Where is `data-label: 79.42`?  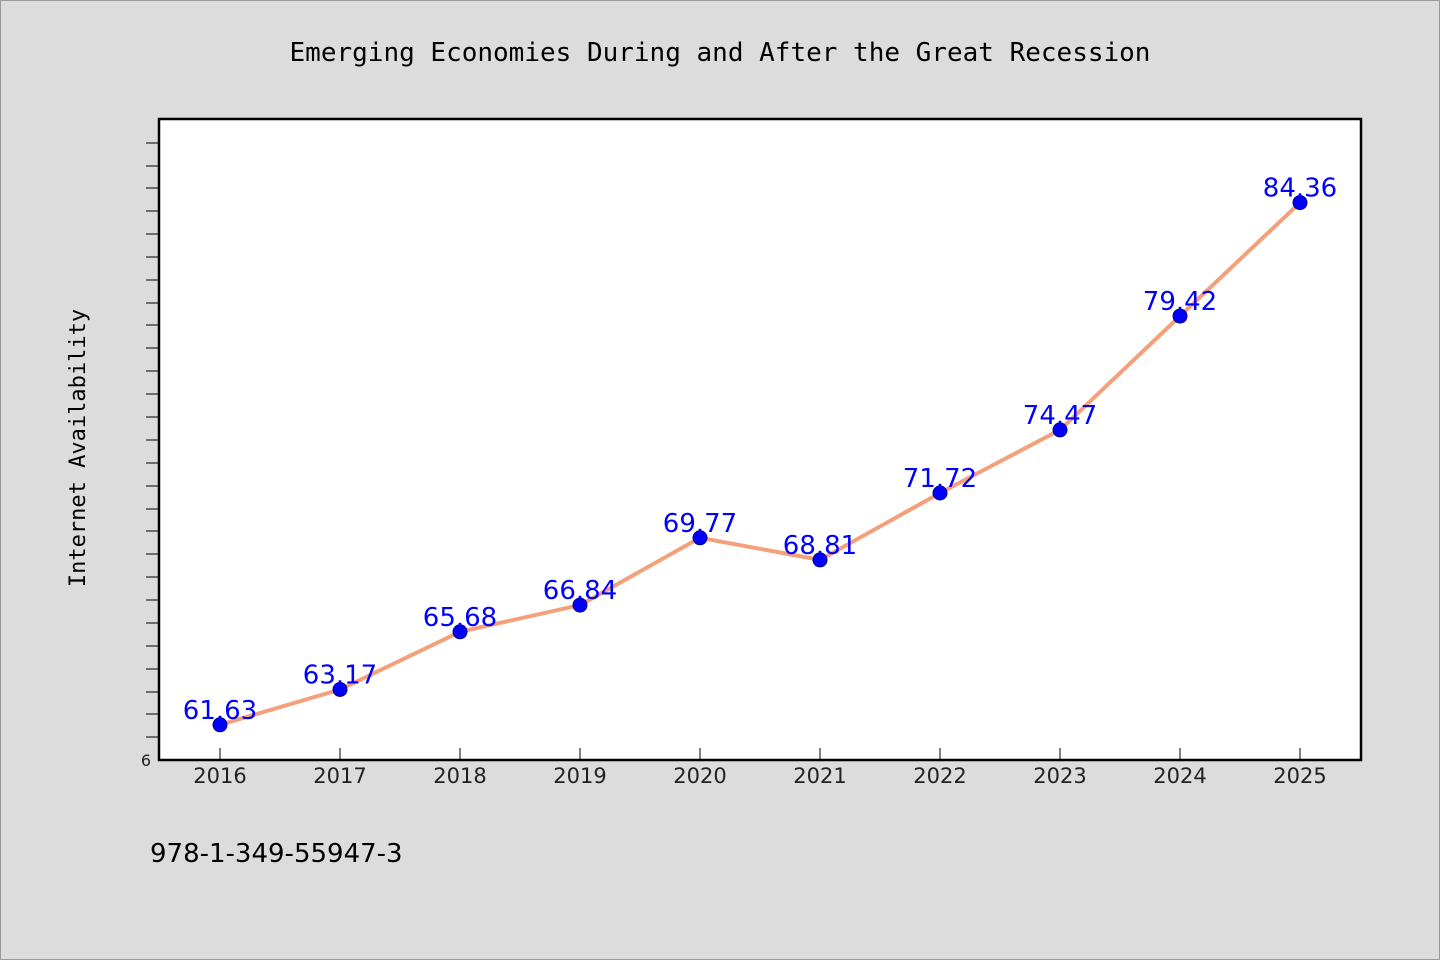
data-label: 79.42 is located at coordinates (1180, 302).